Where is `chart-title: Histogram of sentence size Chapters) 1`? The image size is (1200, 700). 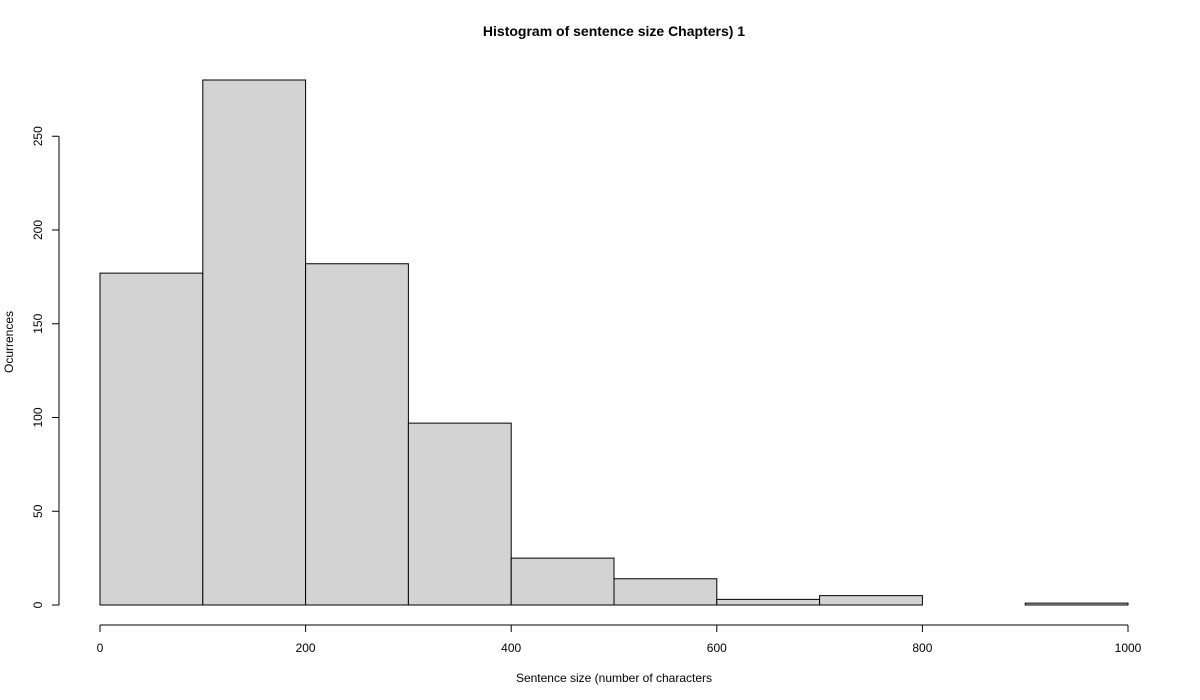
chart-title: Histogram of sentence size Chapters) 1 is located at coordinates (614, 31).